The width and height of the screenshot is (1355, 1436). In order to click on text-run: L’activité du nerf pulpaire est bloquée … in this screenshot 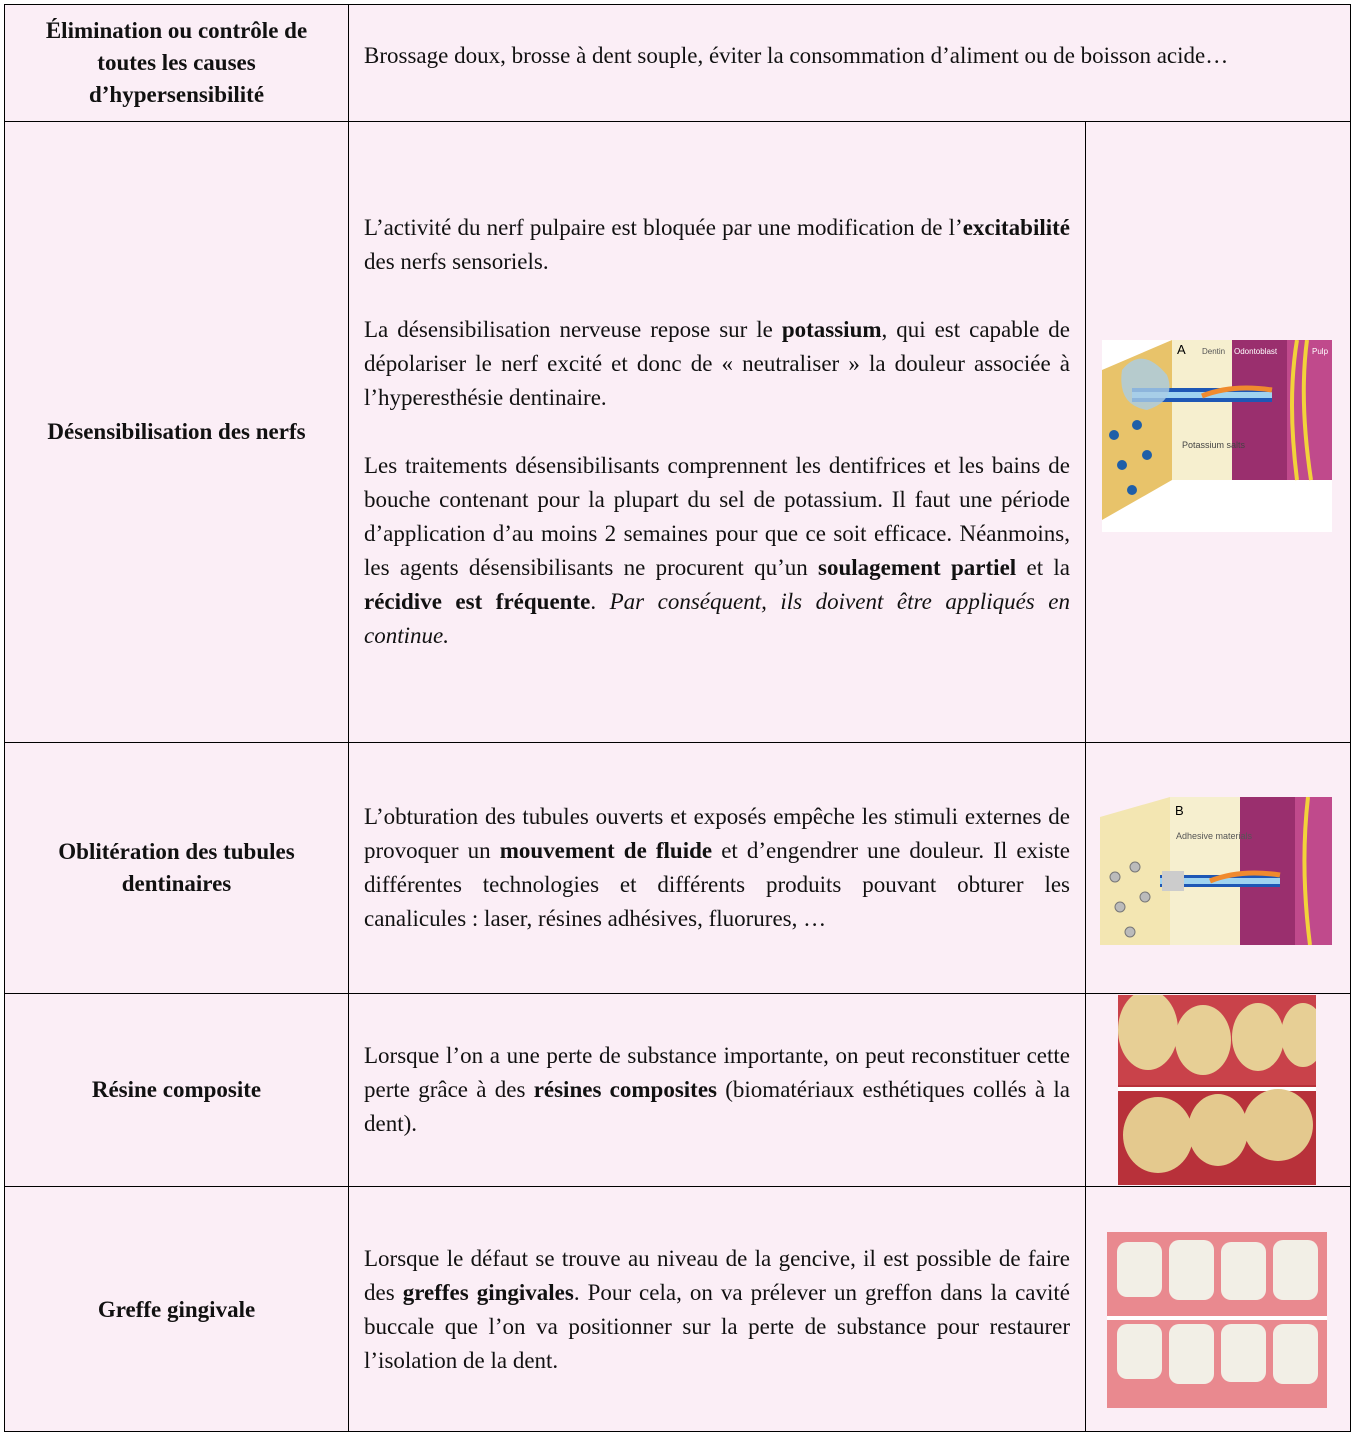, I will do `click(663, 227)`.